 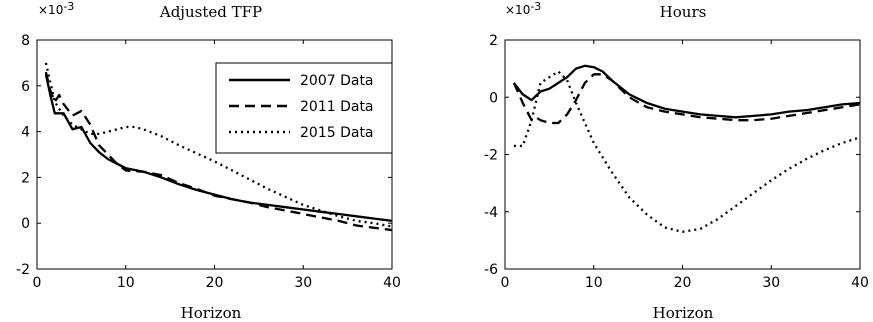 I want to click on y-tick-label: -6, so click(x=491, y=270).